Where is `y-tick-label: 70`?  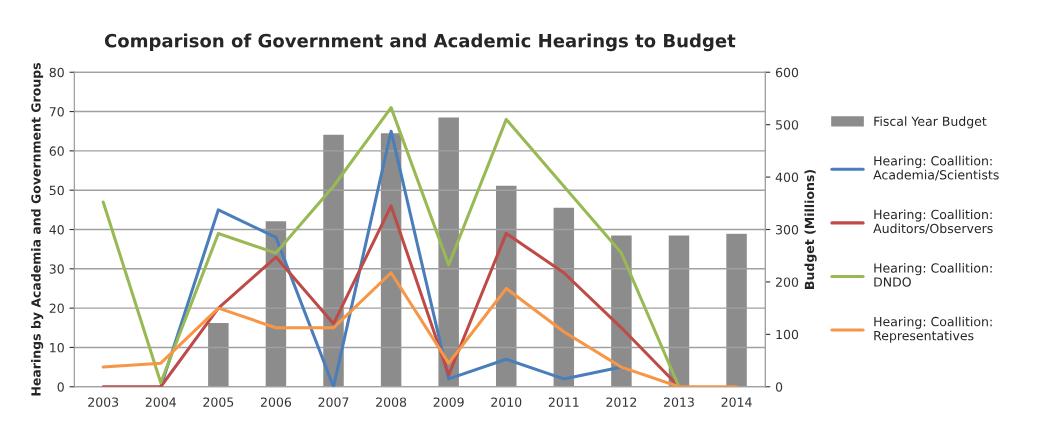 y-tick-label: 70 is located at coordinates (56, 112).